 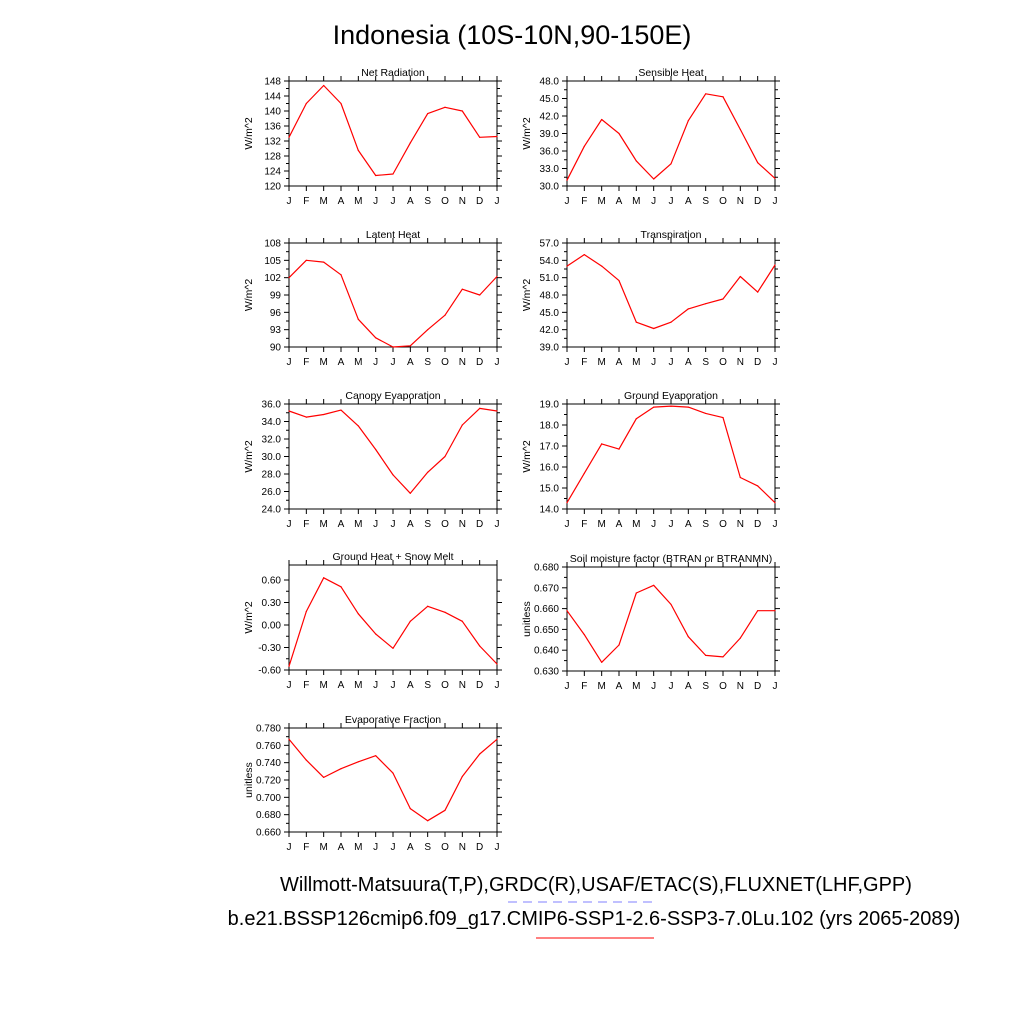 I want to click on chart-title: Latent Heat, so click(x=393, y=235).